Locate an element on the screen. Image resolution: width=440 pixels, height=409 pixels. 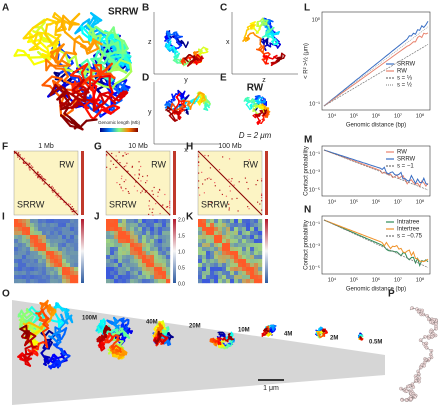
legend-label: s = ½ is located at coordinates (404, 85).